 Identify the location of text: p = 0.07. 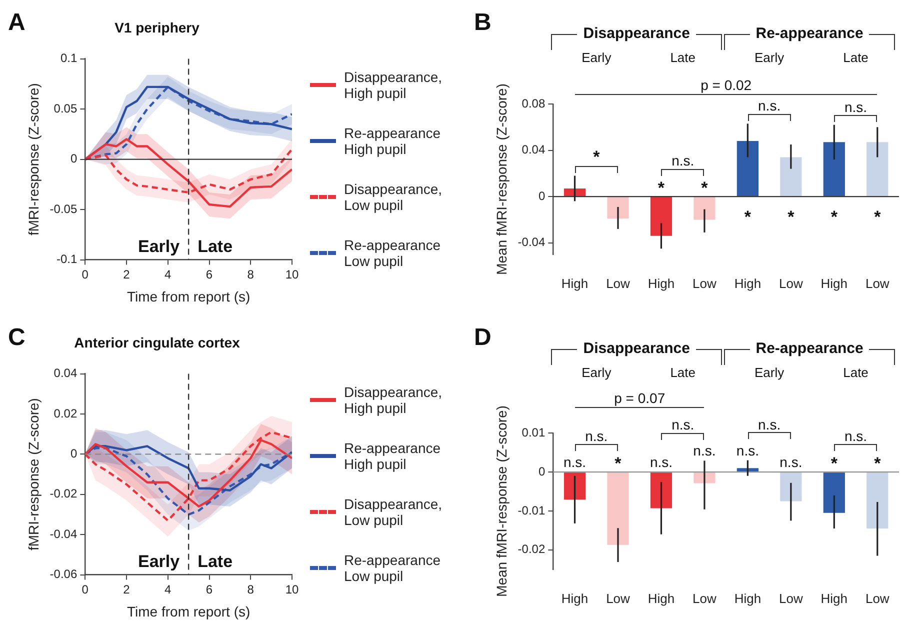
(640, 398).